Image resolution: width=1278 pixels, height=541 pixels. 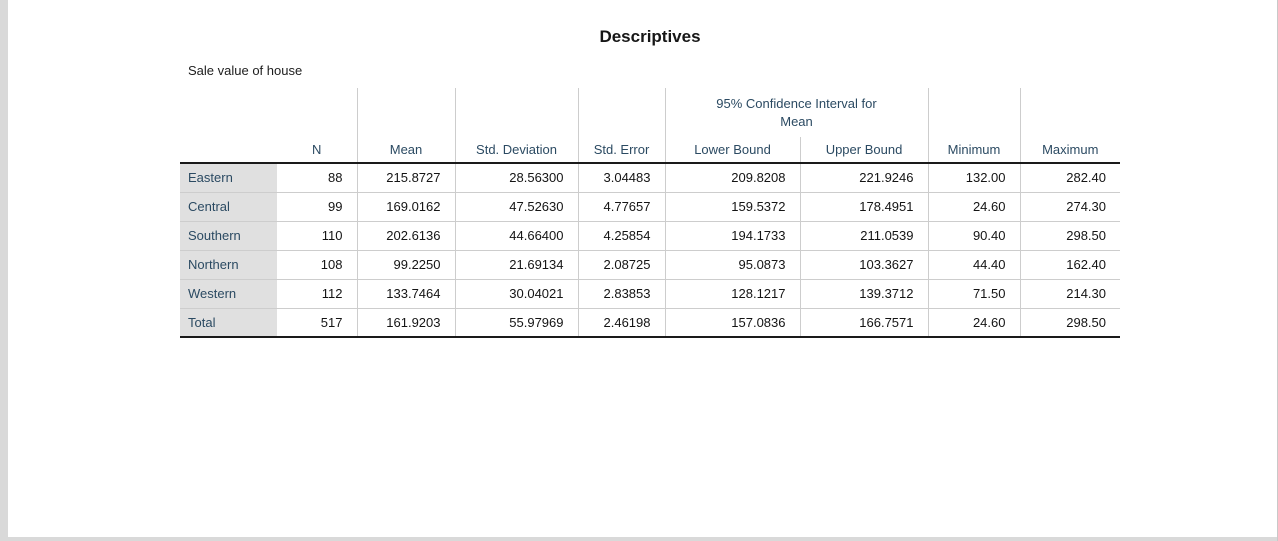 I want to click on column-header-mean: Mean, so click(x=406, y=150).